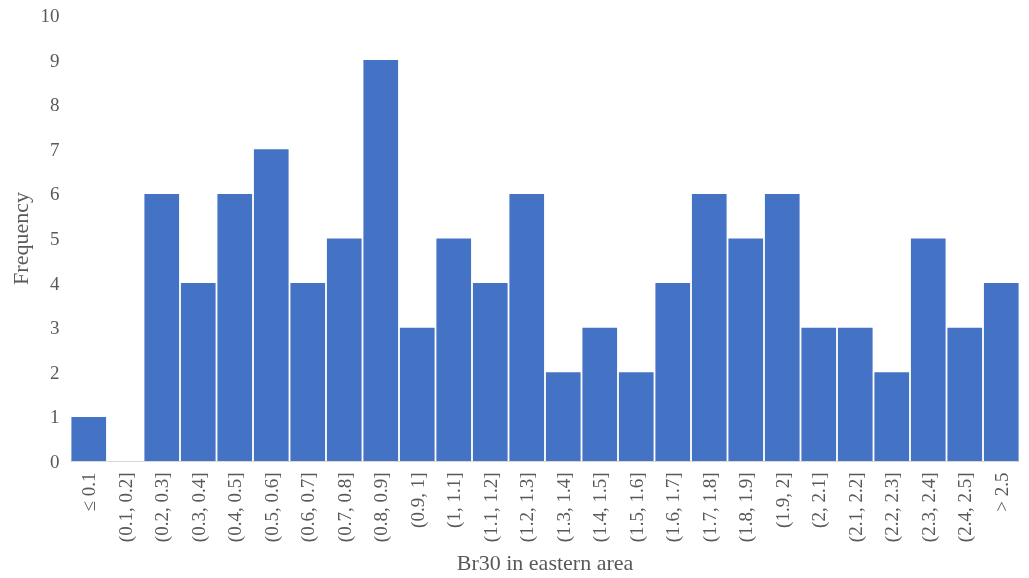 This screenshot has height=578, width=1029. What do you see at coordinates (545, 563) in the screenshot?
I see `x-axis-title: Br30 in eastern area` at bounding box center [545, 563].